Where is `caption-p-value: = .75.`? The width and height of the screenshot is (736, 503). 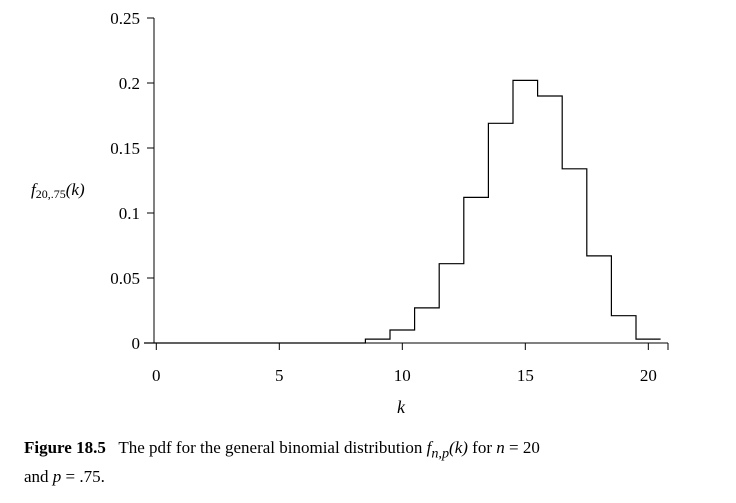
caption-p-value: = .75. is located at coordinates (85, 477).